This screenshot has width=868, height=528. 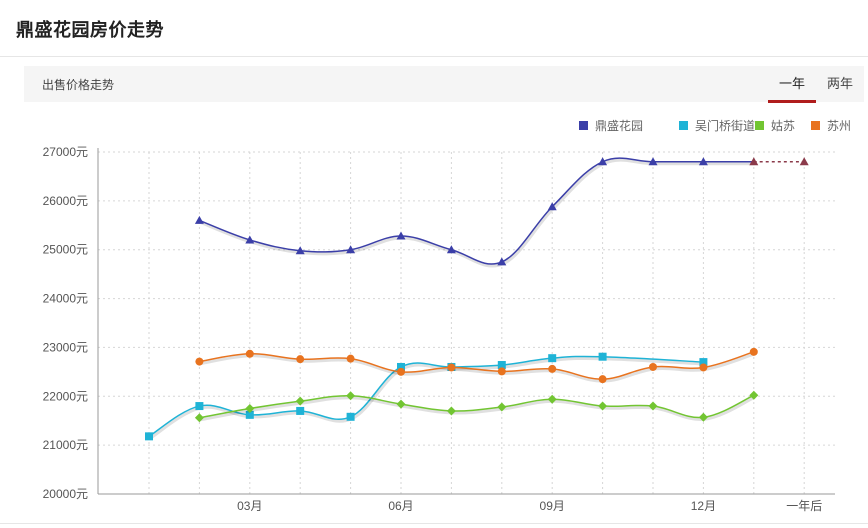 What do you see at coordinates (78, 85) in the screenshot?
I see `price-trend-label: 出售价格走势` at bounding box center [78, 85].